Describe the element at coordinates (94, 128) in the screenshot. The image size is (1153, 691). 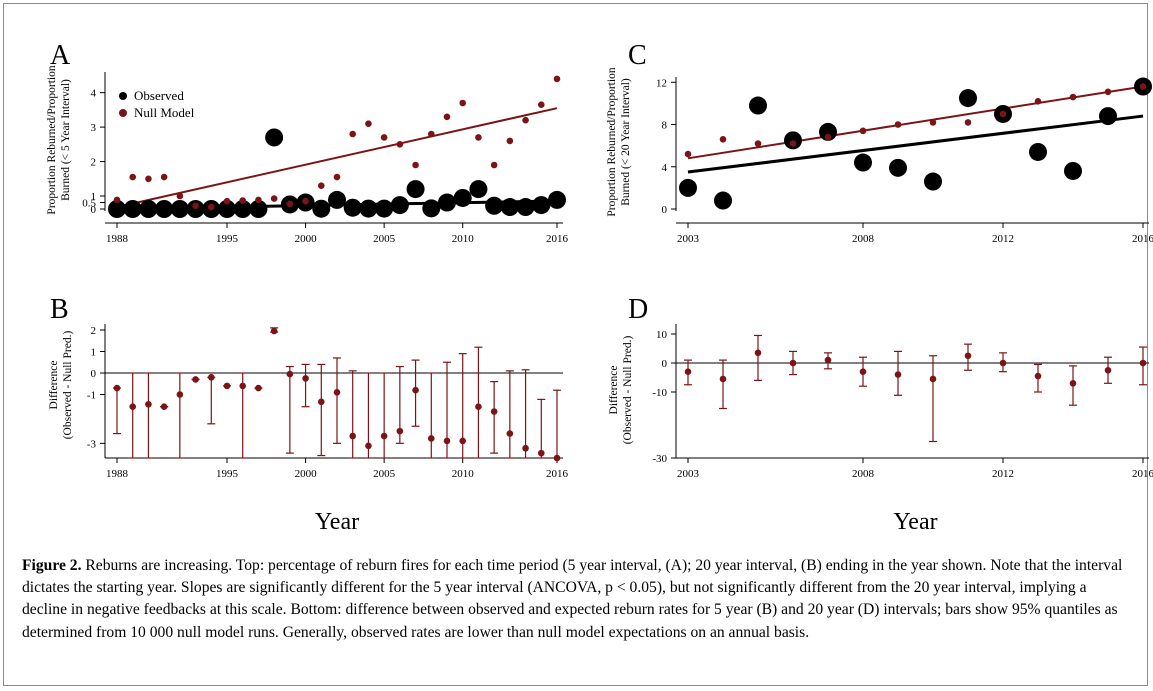
I see `y-tick-label: 3` at that location.